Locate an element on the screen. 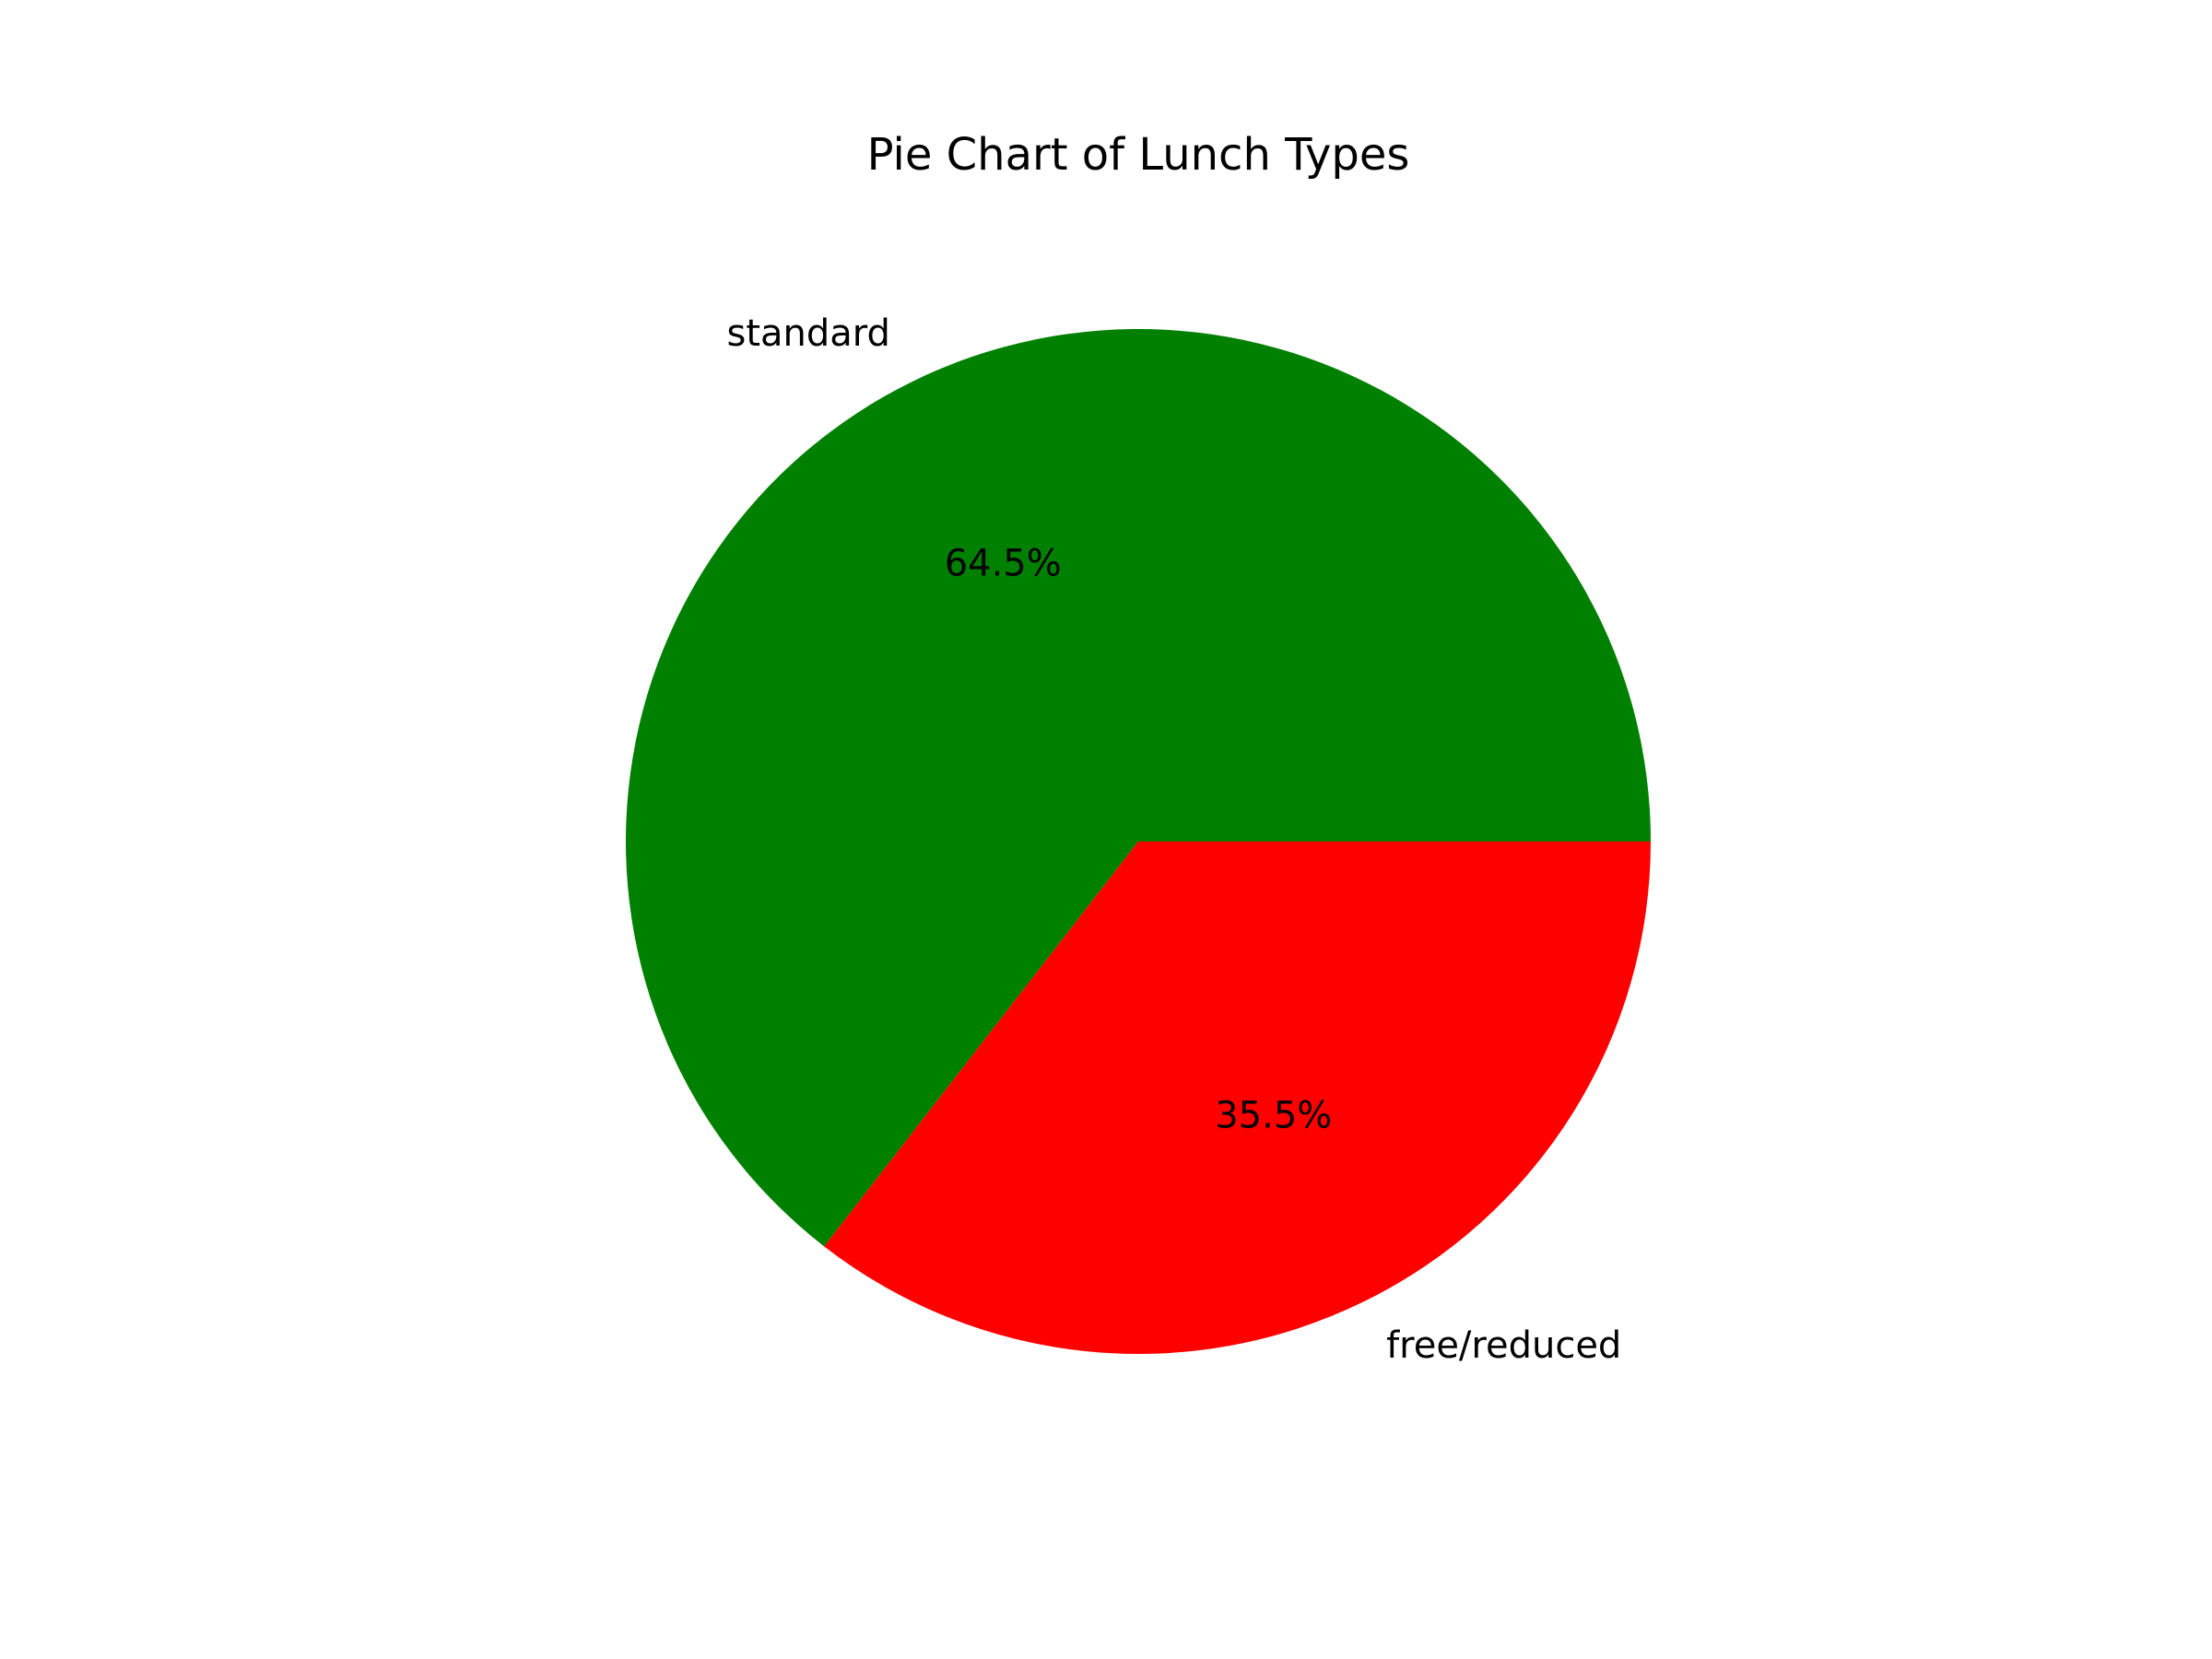 This screenshot has width=2212, height=1659. slice-percent-label: 35.5% is located at coordinates (1273, 1116).